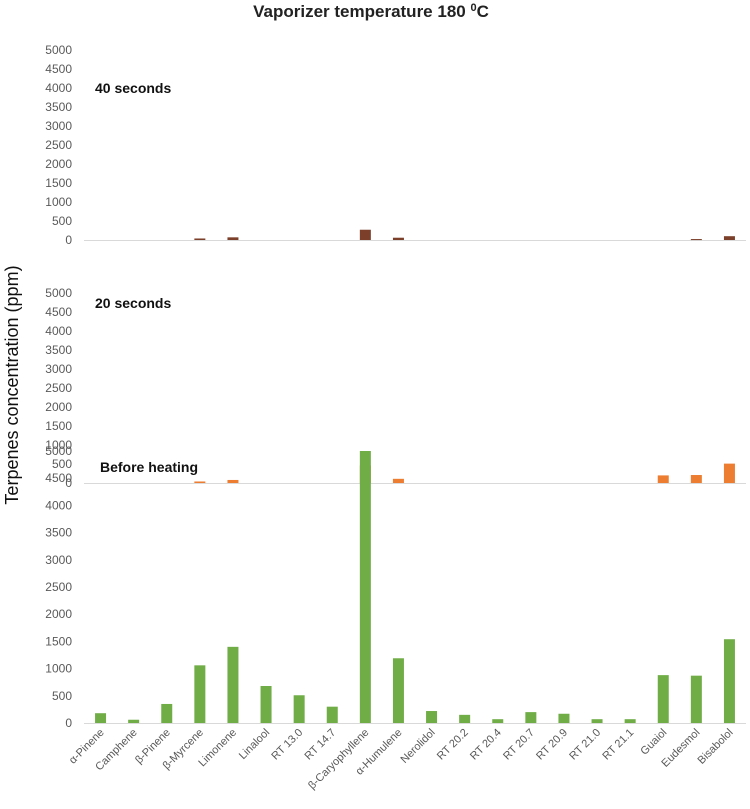  Describe the element at coordinates (12, 384) in the screenshot. I see `y-axis-label: Terpenes concentration (ppm)` at that location.